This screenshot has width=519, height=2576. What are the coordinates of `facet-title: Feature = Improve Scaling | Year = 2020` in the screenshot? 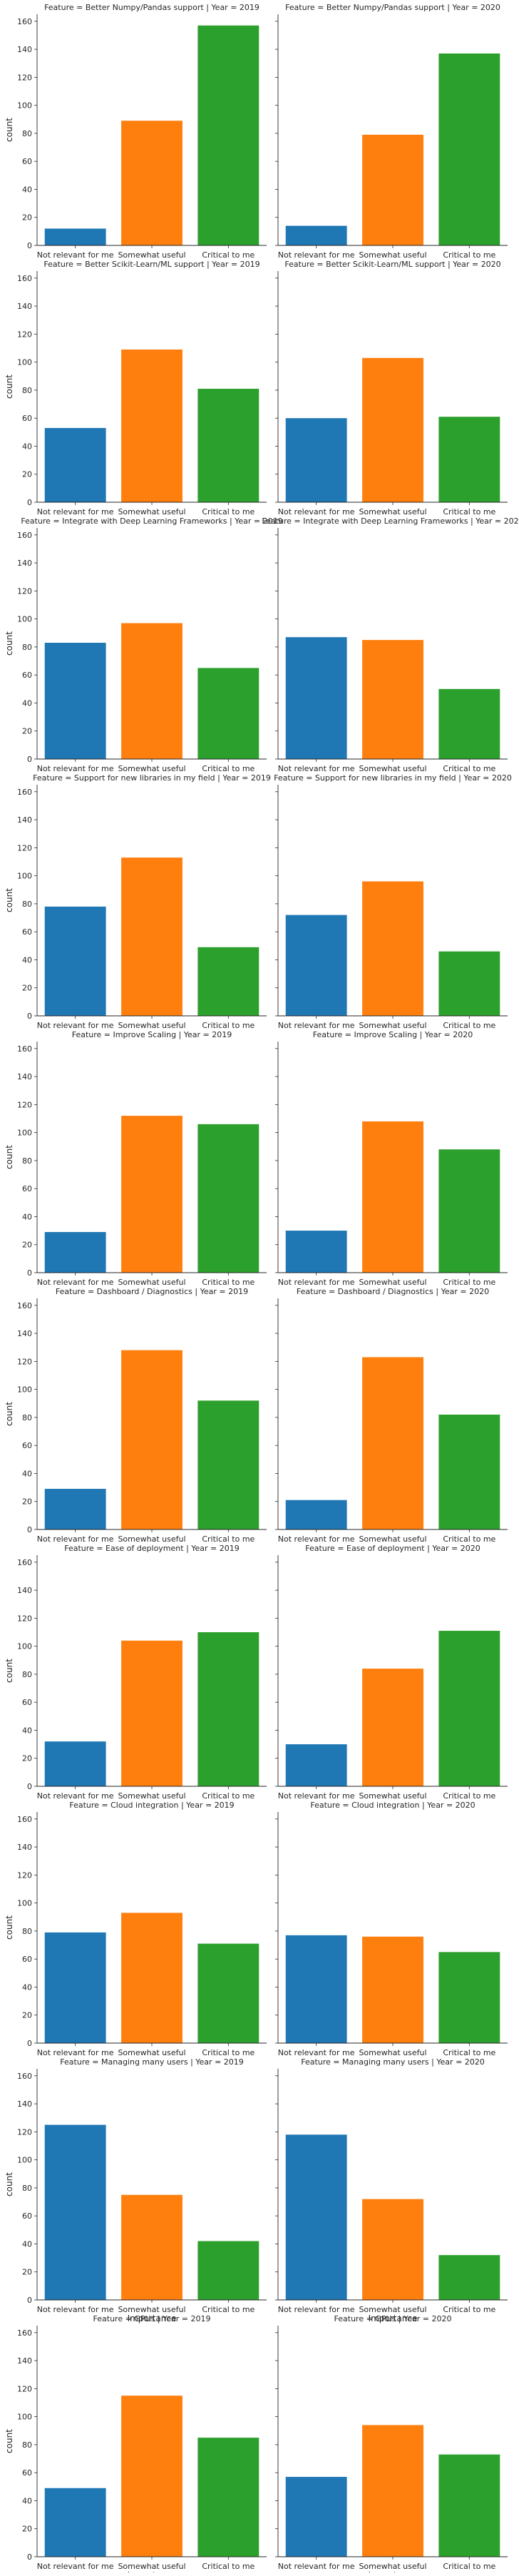 It's located at (393, 1034).